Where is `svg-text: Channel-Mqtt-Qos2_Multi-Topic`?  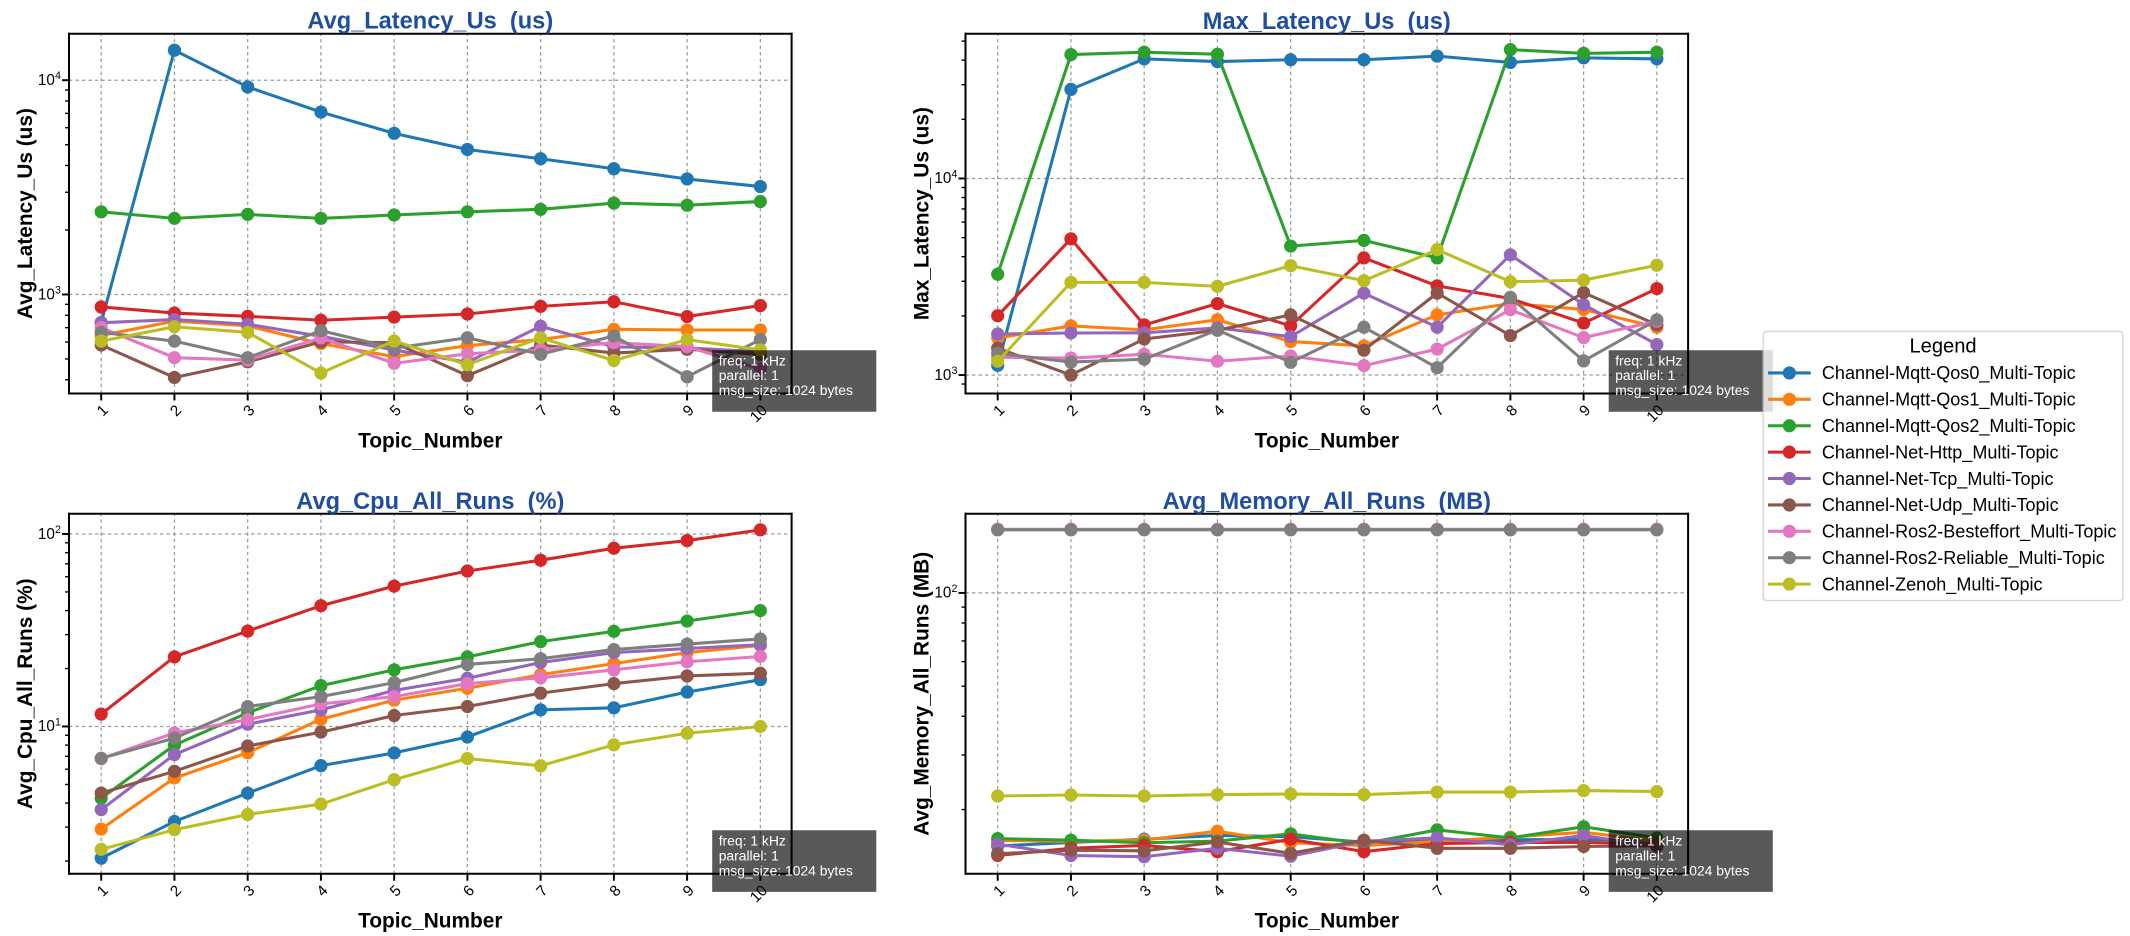 svg-text: Channel-Mqtt-Qos2_Multi-Topic is located at coordinates (1949, 426).